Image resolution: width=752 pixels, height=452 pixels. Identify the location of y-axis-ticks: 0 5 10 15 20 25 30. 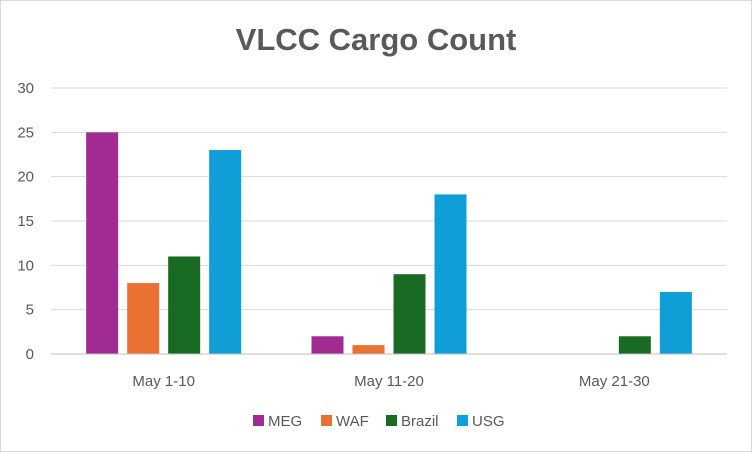
(25, 221).